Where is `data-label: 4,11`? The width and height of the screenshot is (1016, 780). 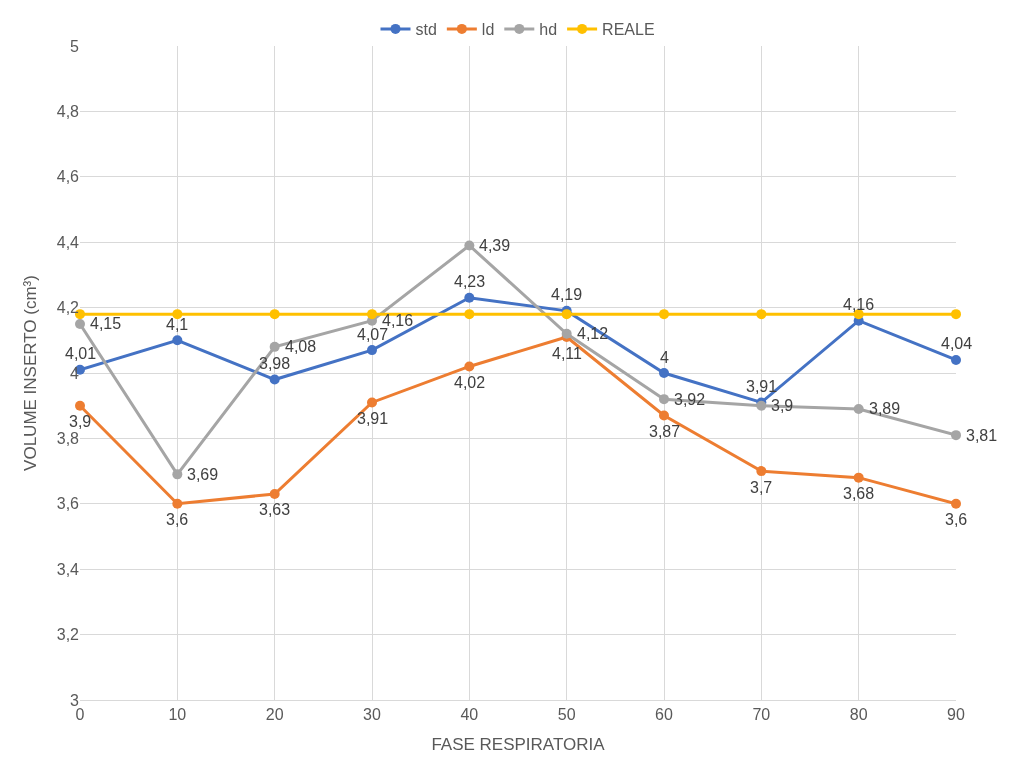 data-label: 4,11 is located at coordinates (567, 353).